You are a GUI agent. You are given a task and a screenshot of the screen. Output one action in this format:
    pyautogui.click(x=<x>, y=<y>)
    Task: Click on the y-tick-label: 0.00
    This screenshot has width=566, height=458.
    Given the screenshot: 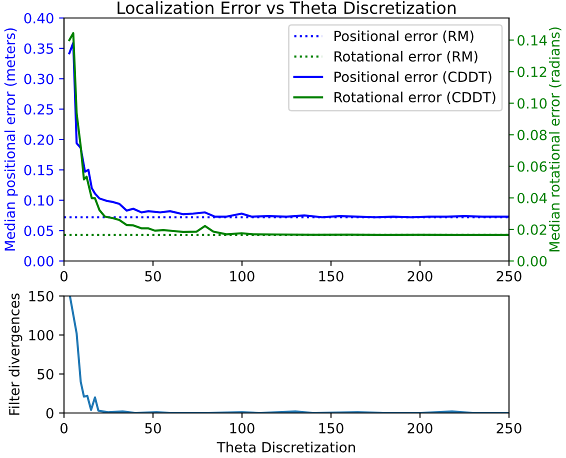 What is the action you would take?
    pyautogui.click(x=39, y=261)
    